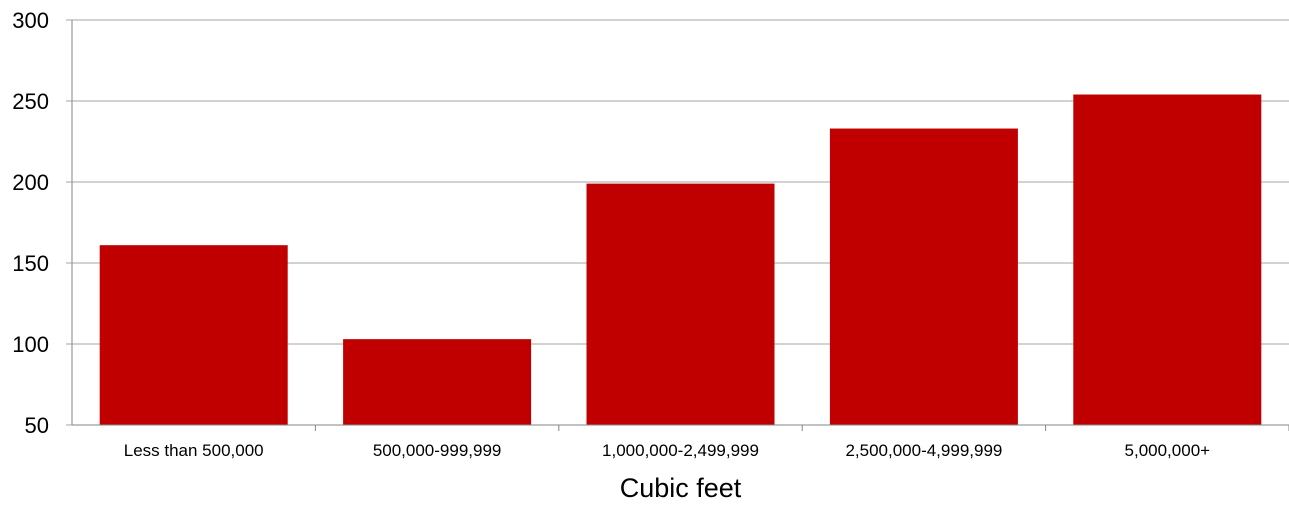 The image size is (1289, 511). Describe the element at coordinates (30, 263) in the screenshot. I see `y-tick-label: 150` at that location.